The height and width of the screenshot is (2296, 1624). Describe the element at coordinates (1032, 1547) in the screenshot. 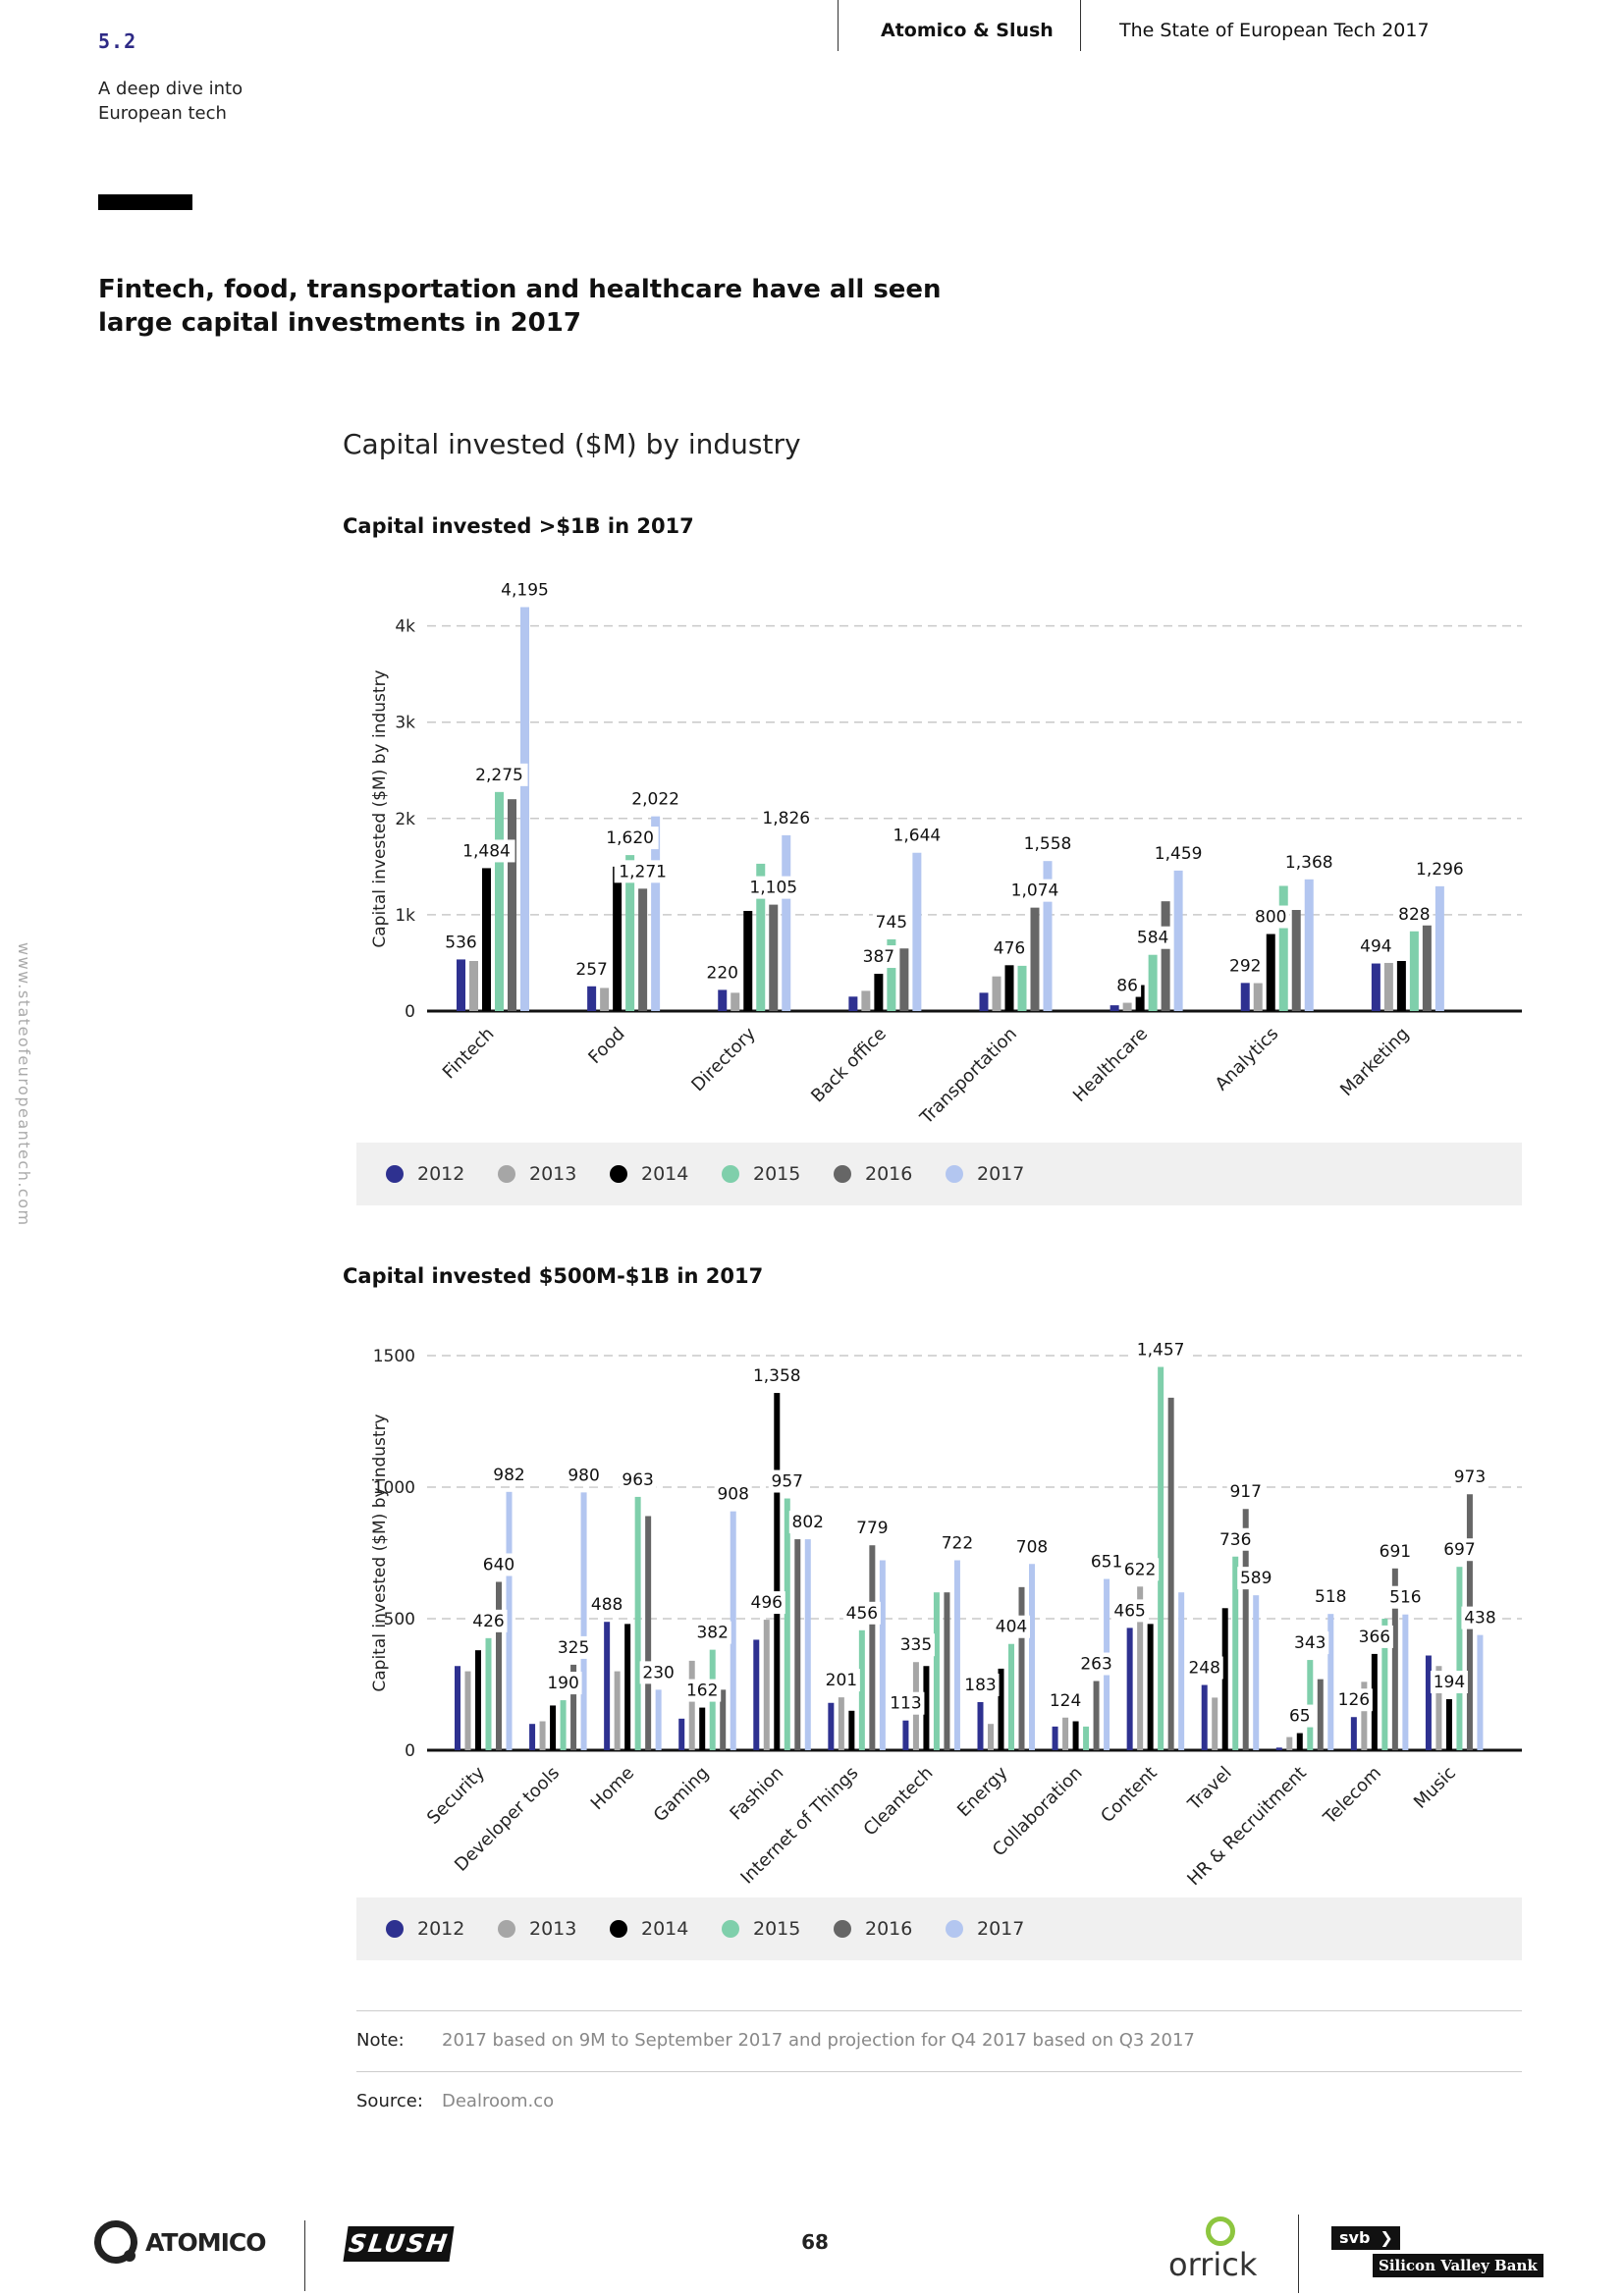

I see `data-label: 708` at that location.